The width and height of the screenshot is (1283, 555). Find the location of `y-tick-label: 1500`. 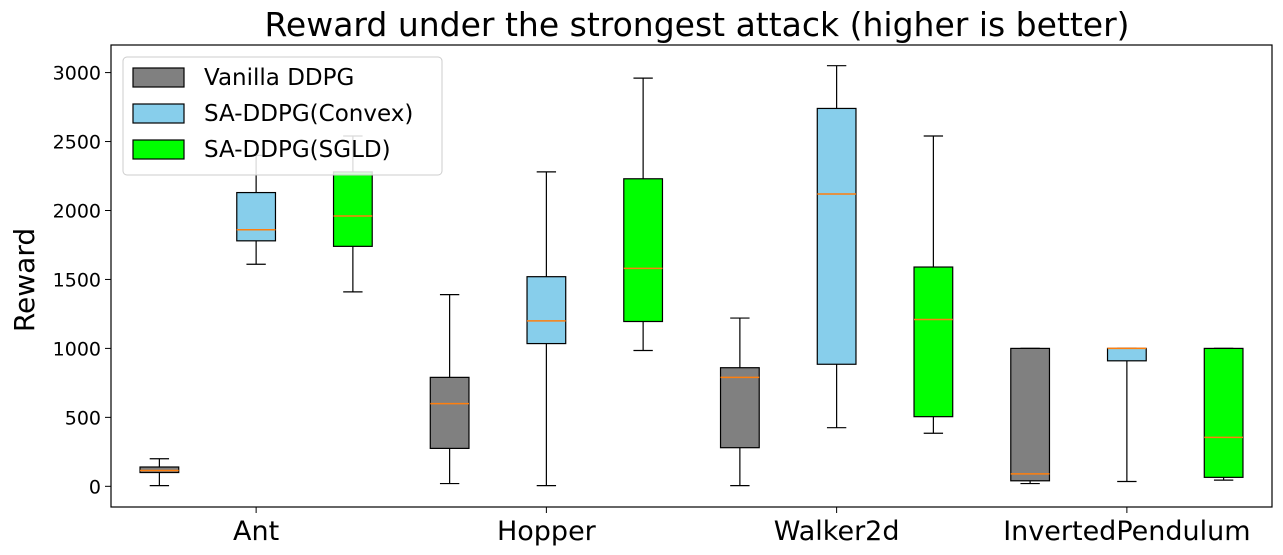

y-tick-label: 1500 is located at coordinates (77, 280).